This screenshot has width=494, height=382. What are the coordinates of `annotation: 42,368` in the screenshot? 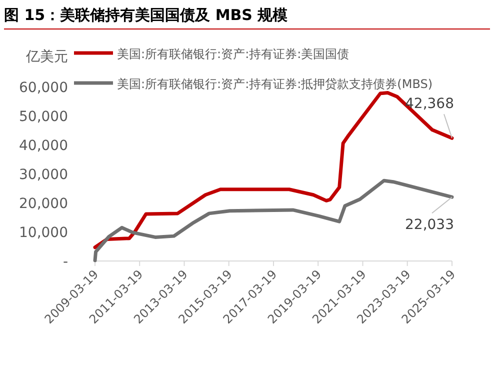 It's located at (429, 104).